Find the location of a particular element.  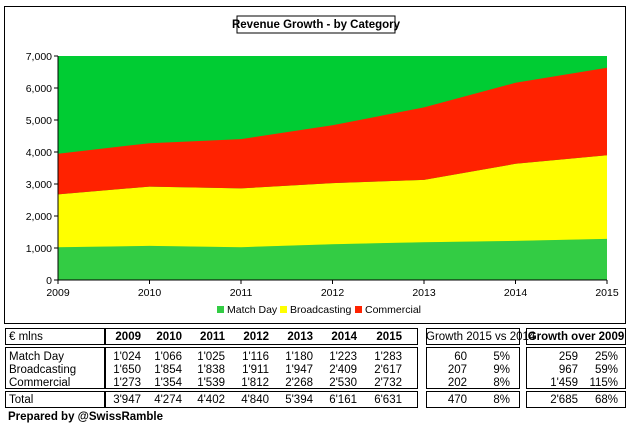

year-header: 2012 is located at coordinates (256, 337).